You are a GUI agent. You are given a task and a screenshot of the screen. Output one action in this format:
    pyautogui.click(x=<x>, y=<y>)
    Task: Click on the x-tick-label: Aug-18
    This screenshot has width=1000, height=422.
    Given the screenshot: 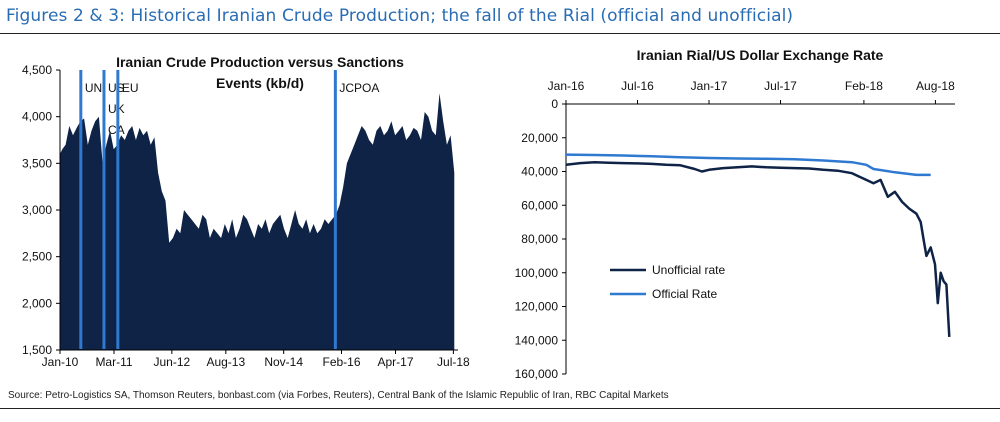 What is the action you would take?
    pyautogui.click(x=935, y=86)
    